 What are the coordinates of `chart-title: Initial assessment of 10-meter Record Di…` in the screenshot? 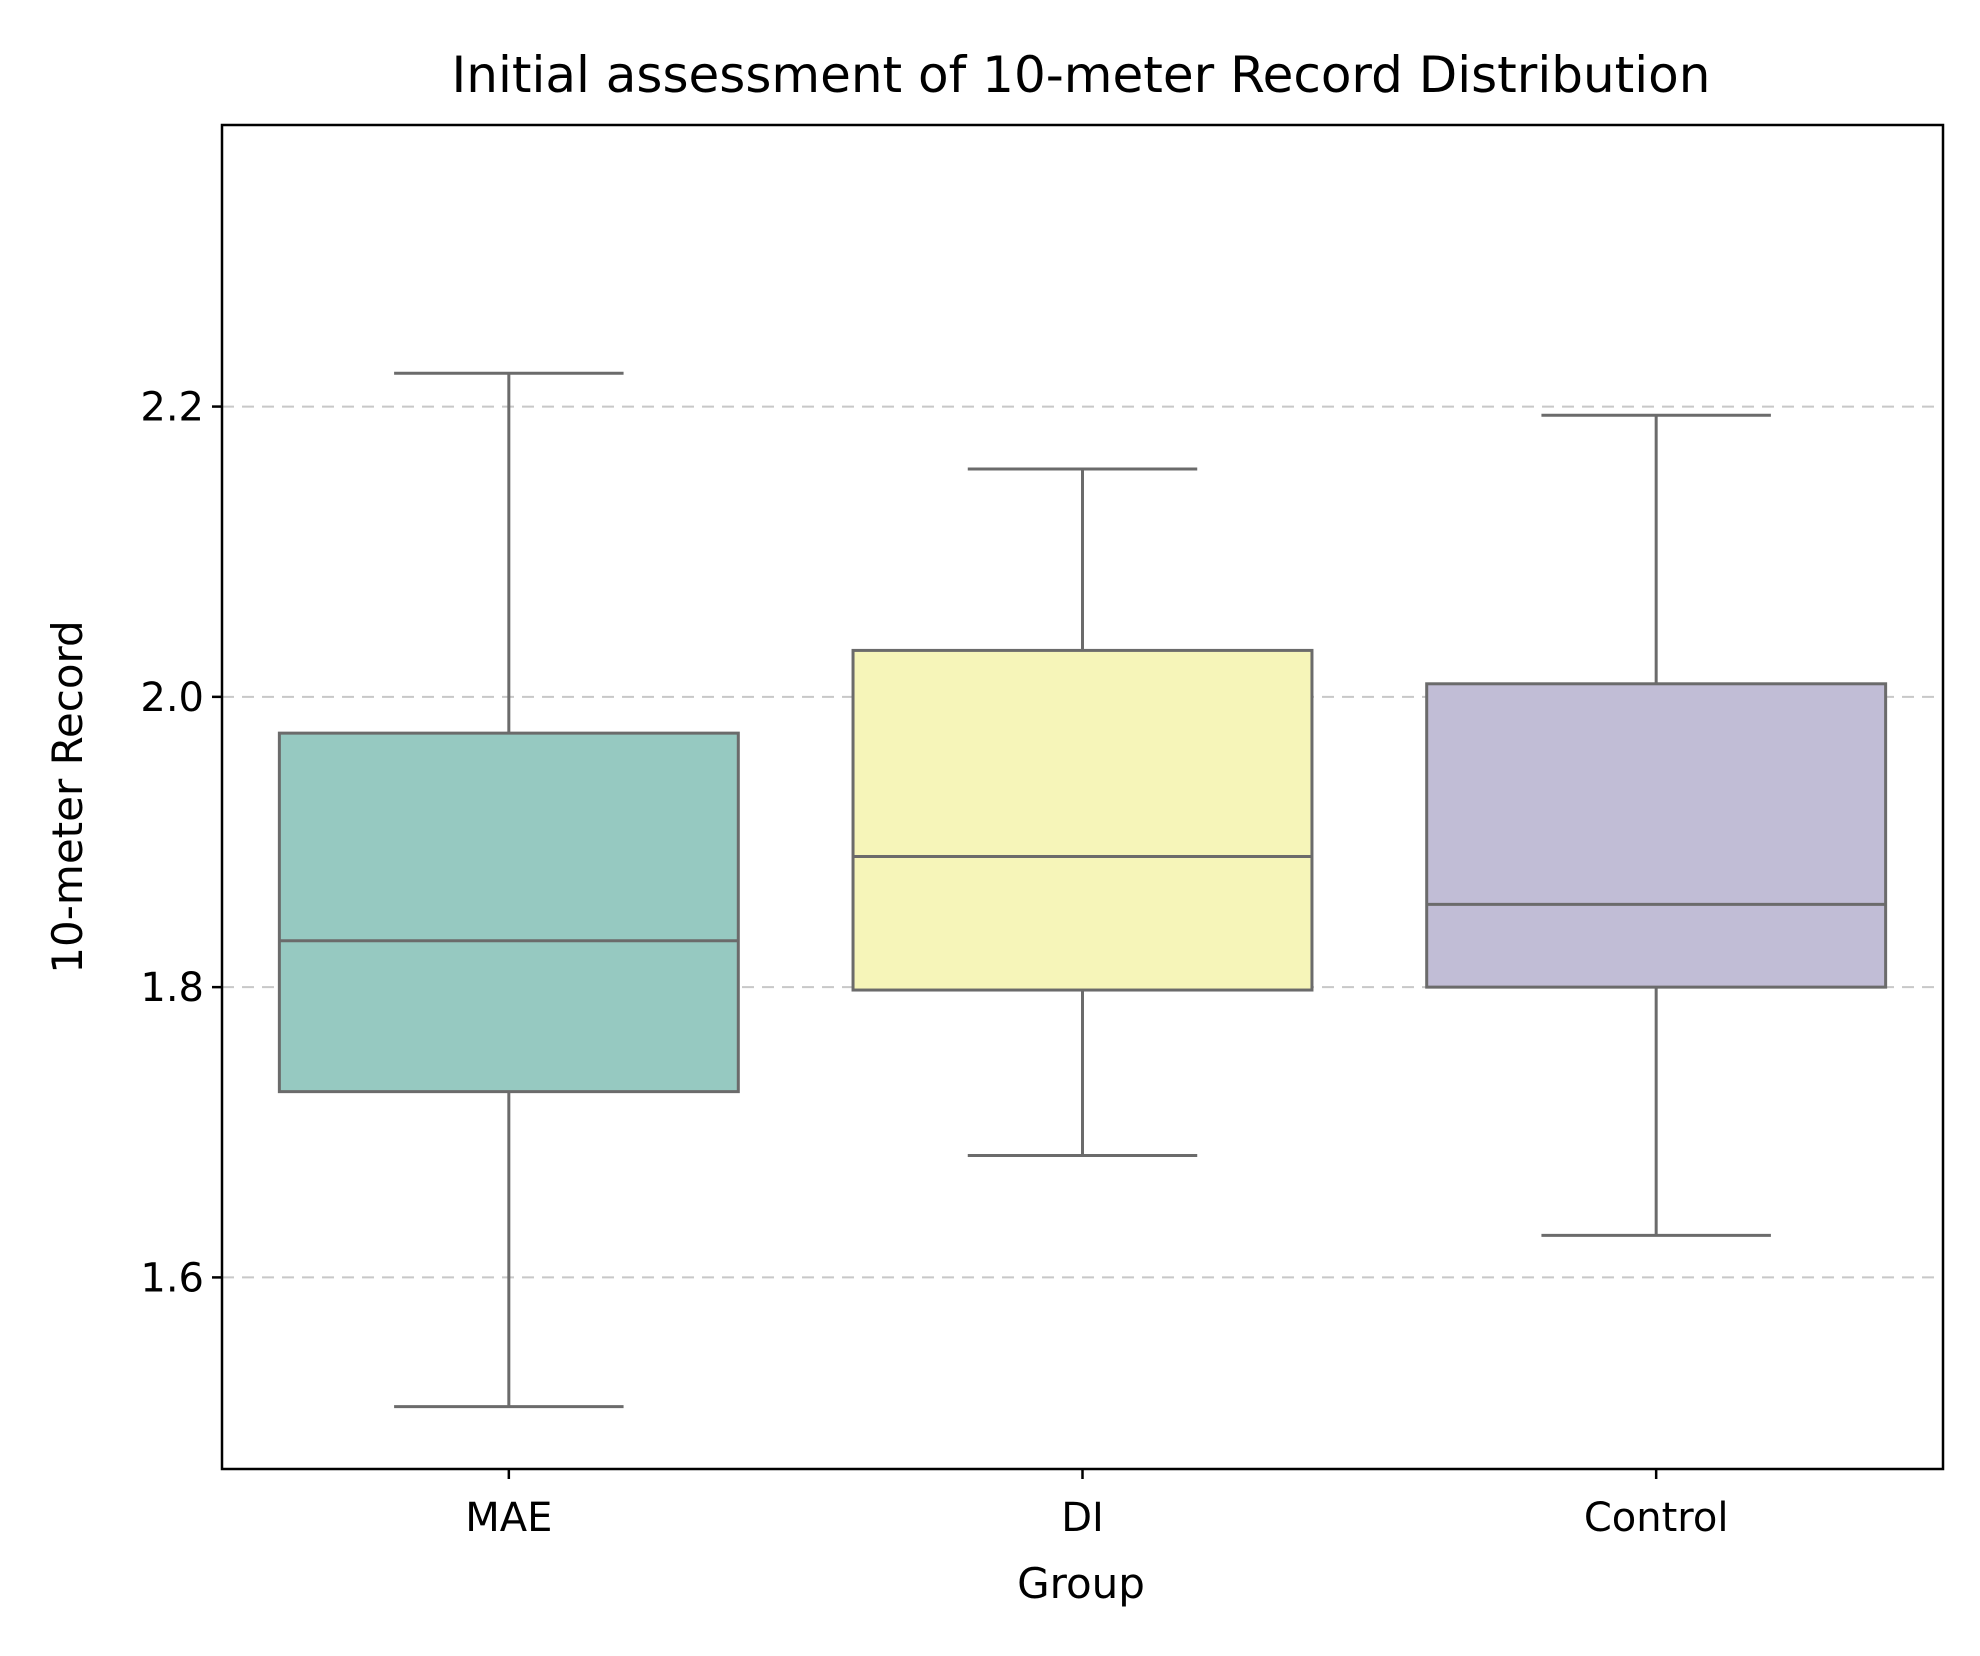 It's located at (1081, 75).